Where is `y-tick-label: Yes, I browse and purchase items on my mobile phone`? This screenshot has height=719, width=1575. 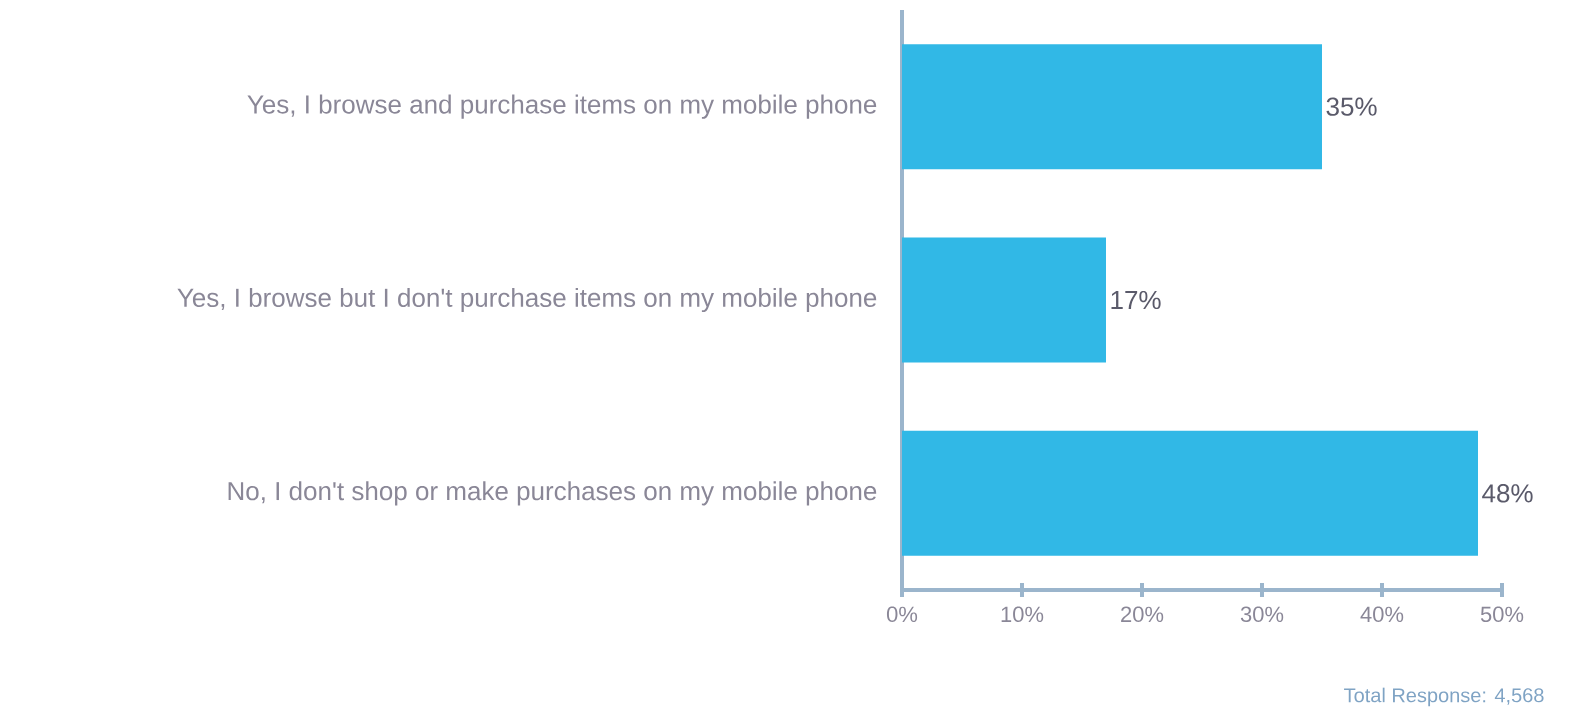 y-tick-label: Yes, I browse and purchase items on my mobile phone is located at coordinates (562, 106).